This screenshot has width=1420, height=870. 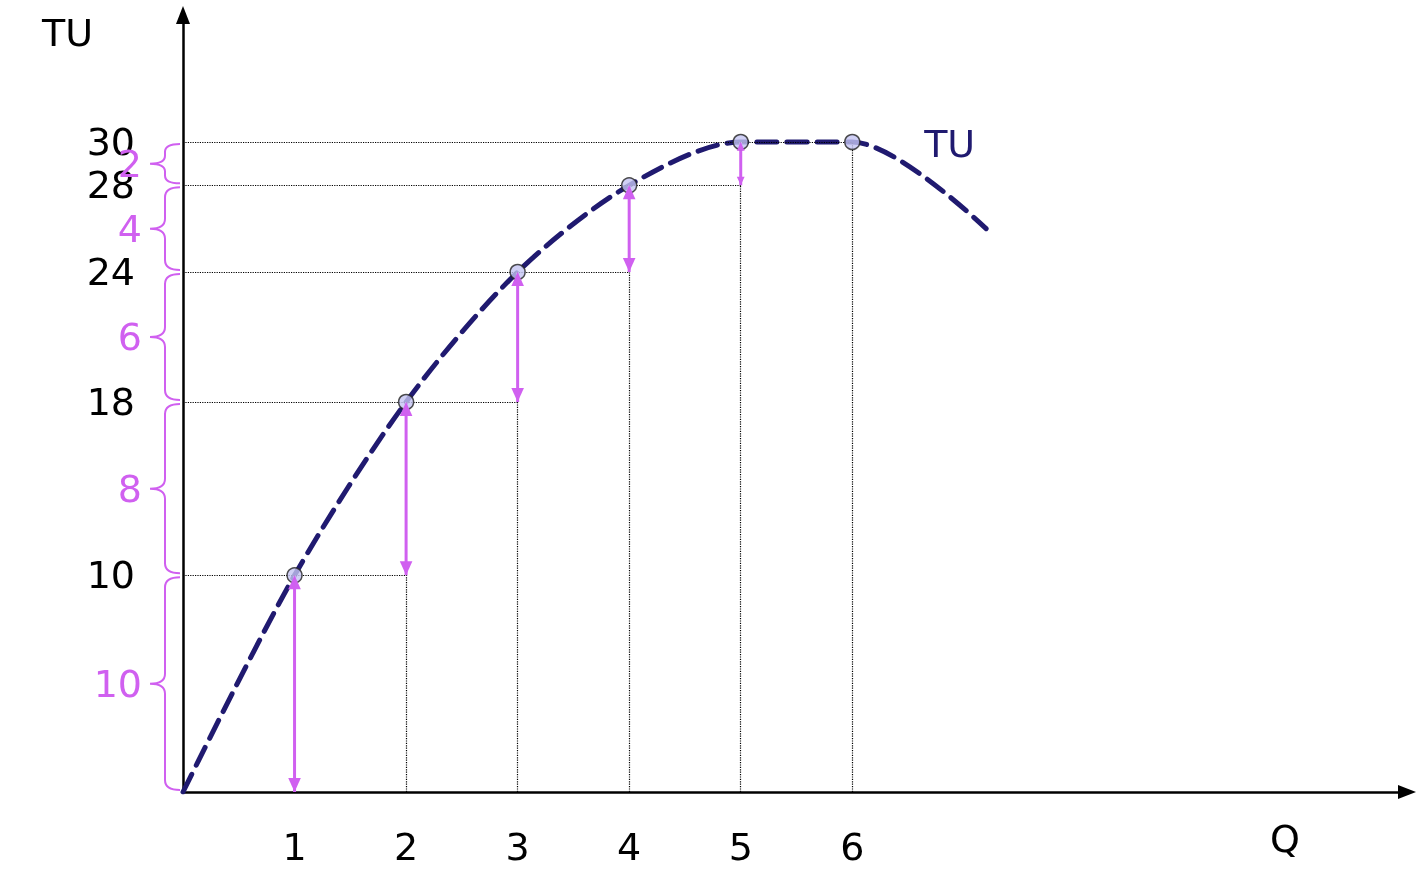 I want to click on x-tick-label: 2, so click(x=406, y=847).